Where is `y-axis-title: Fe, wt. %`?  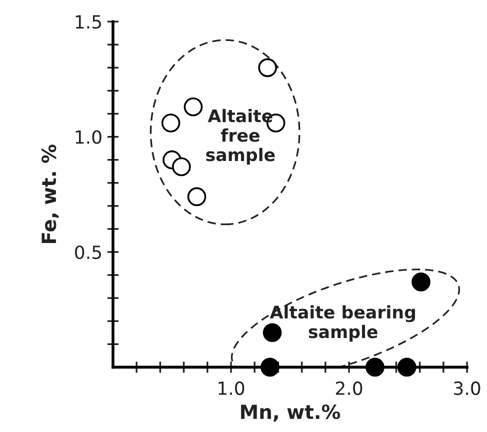 y-axis-title: Fe, wt. % is located at coordinates (50, 193).